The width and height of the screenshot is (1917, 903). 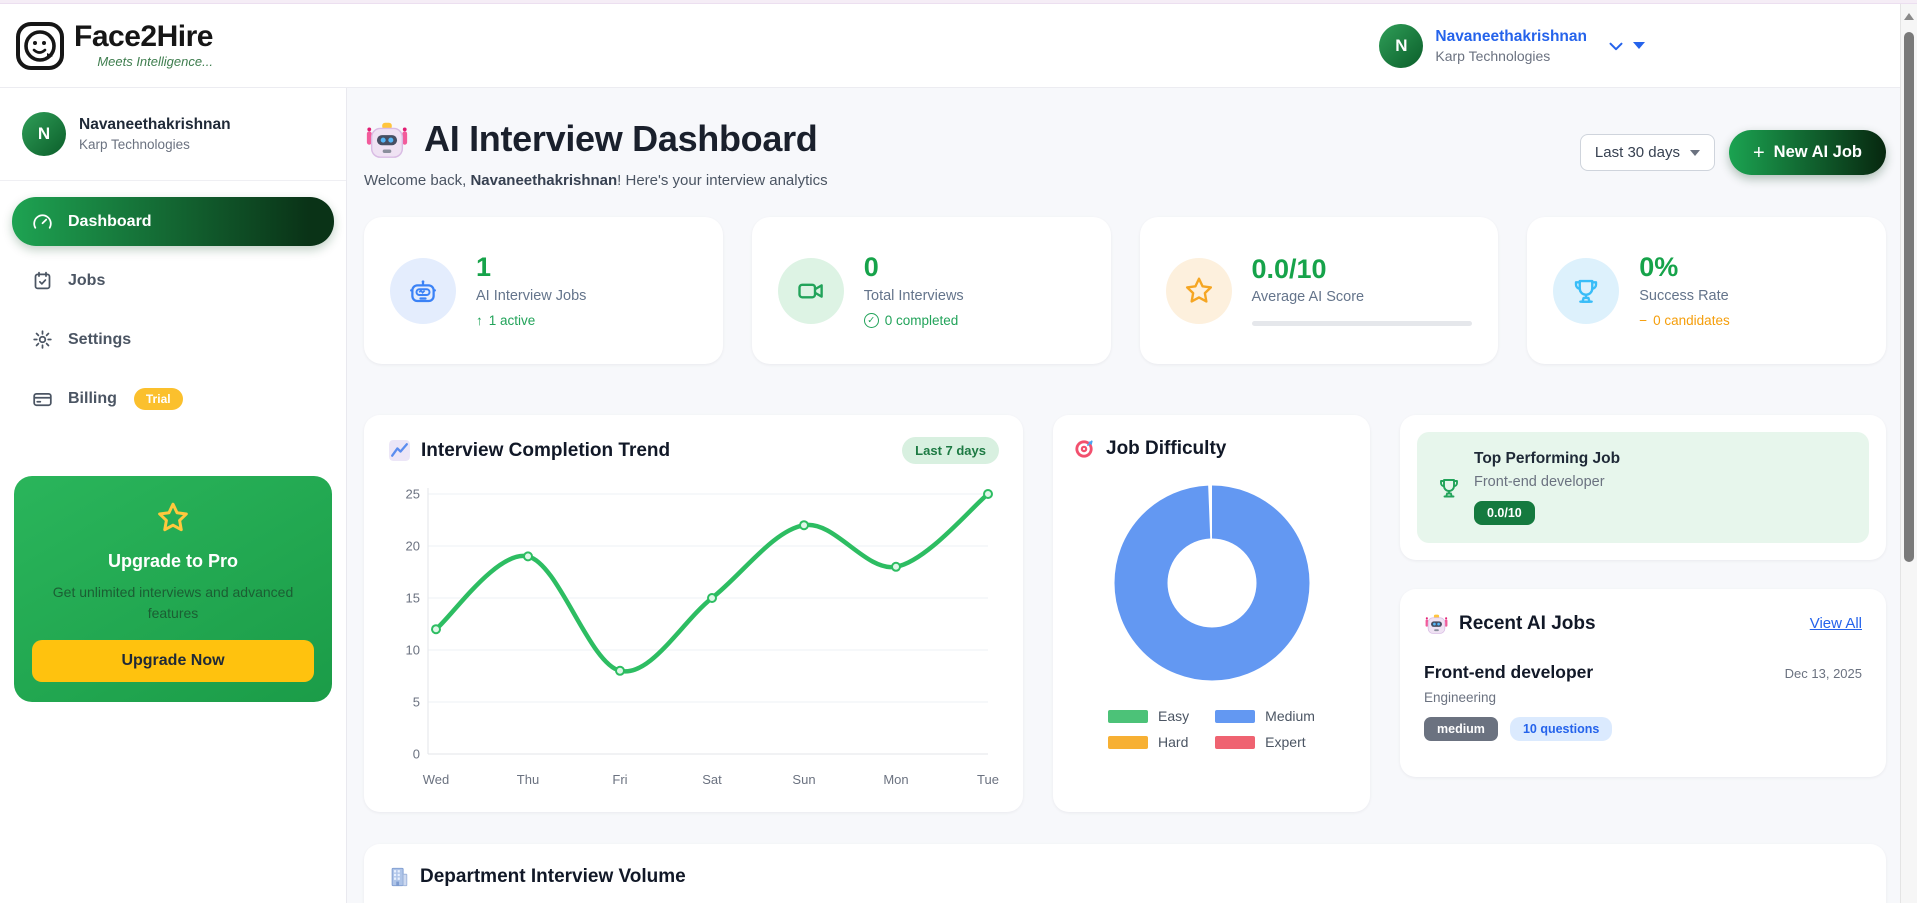 I want to click on svg-text: Tue, so click(x=988, y=779).